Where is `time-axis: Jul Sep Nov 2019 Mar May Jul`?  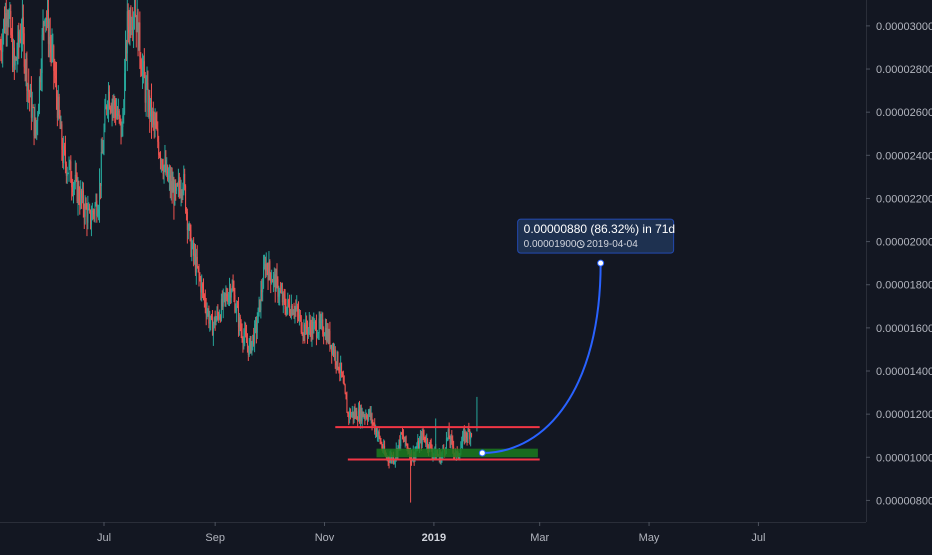
time-axis: Jul Sep Nov 2019 Mar May Jul is located at coordinates (431, 533).